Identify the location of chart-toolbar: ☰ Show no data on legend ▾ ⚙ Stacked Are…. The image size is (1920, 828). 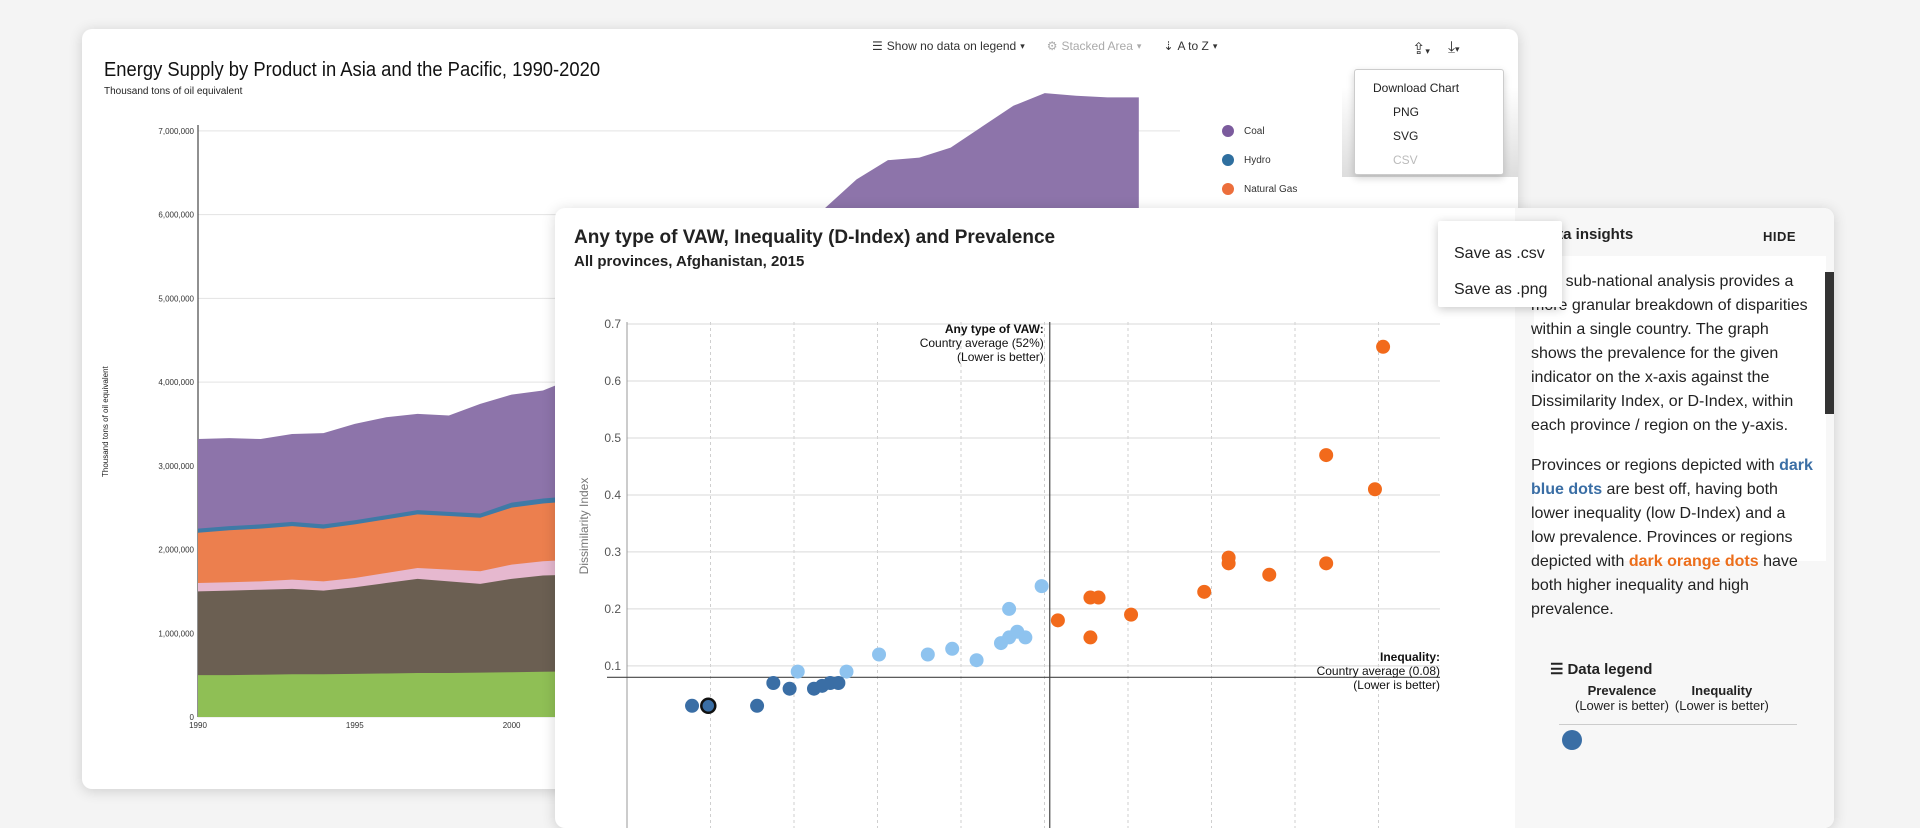
(1044, 46).